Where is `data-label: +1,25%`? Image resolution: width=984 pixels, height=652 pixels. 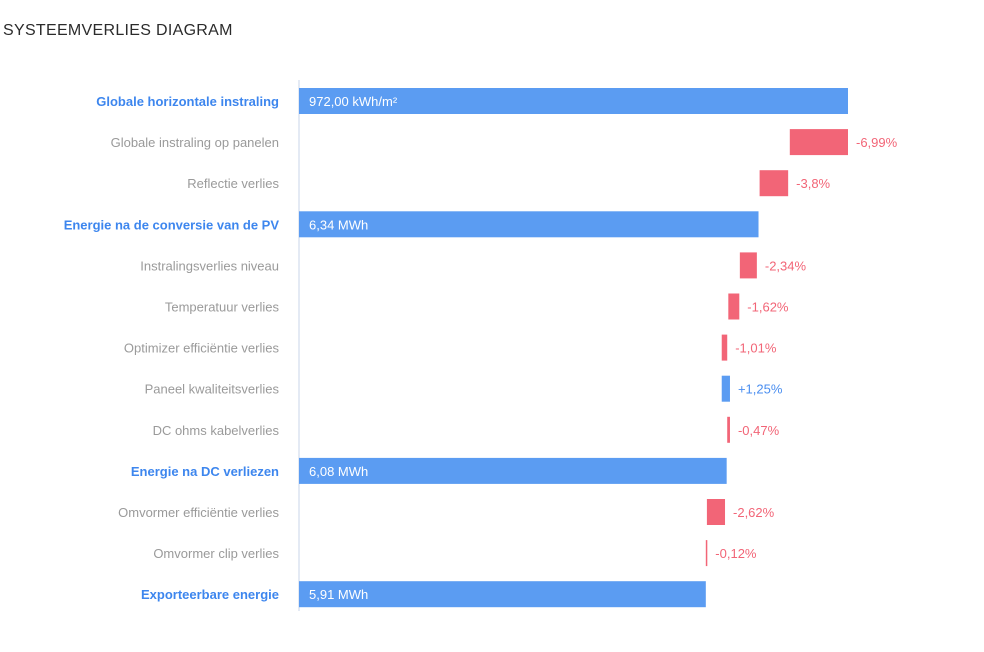
data-label: +1,25% is located at coordinates (760, 389).